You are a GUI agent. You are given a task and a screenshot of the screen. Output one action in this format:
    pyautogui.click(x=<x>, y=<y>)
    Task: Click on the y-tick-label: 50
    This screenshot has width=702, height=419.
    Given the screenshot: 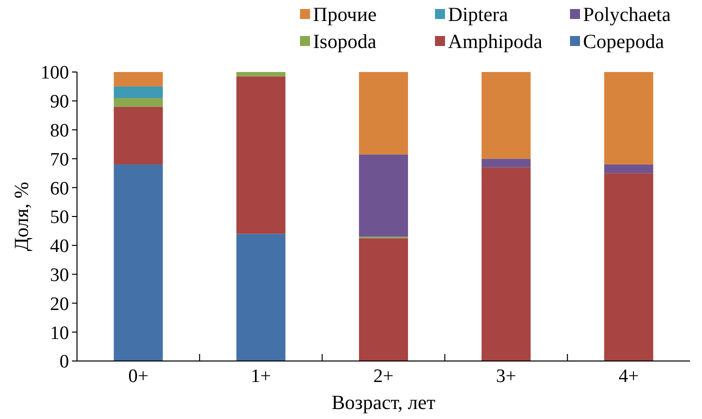 What is the action you would take?
    pyautogui.click(x=59, y=217)
    